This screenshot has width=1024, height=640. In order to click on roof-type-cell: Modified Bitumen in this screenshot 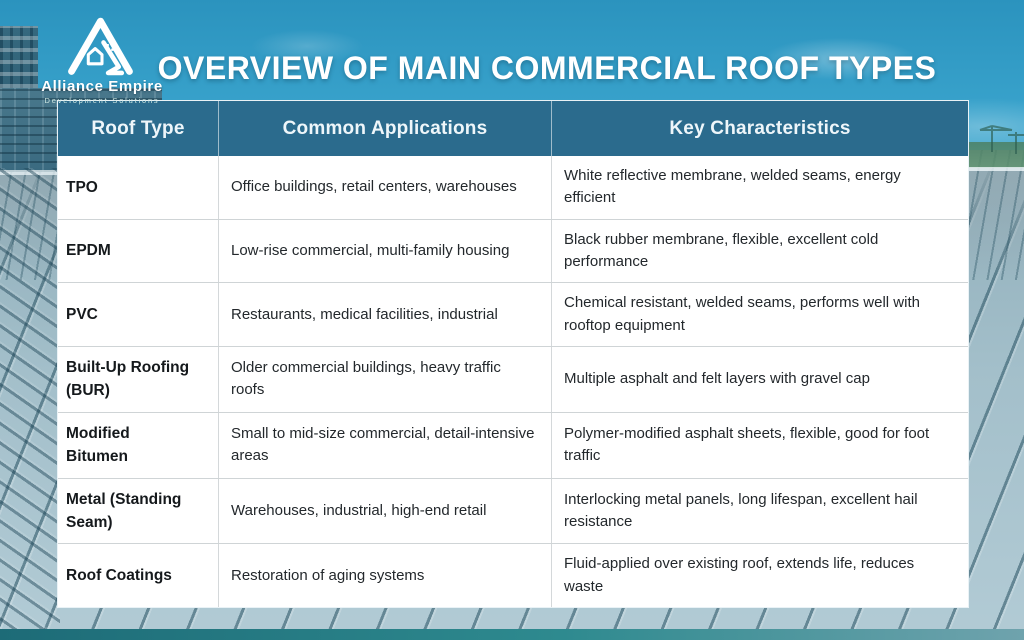, I will do `click(98, 445)`.